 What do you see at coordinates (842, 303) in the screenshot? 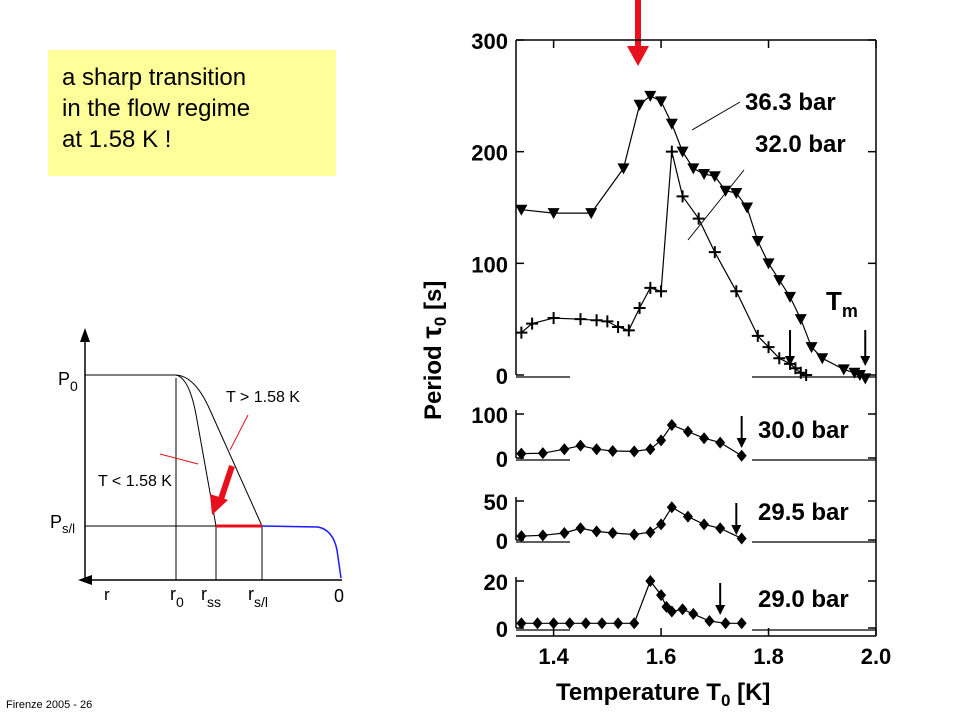
I see `panel-0-tm-label: Tm` at bounding box center [842, 303].